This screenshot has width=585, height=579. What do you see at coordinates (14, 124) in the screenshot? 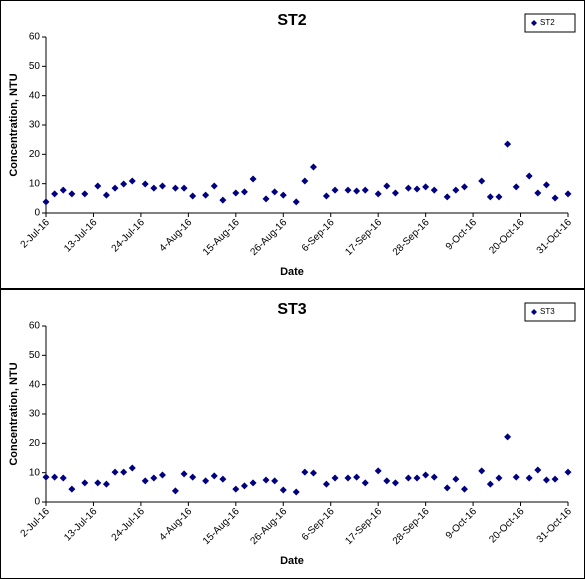
I see `y-axis-title: Concentration, NTU` at bounding box center [14, 124].